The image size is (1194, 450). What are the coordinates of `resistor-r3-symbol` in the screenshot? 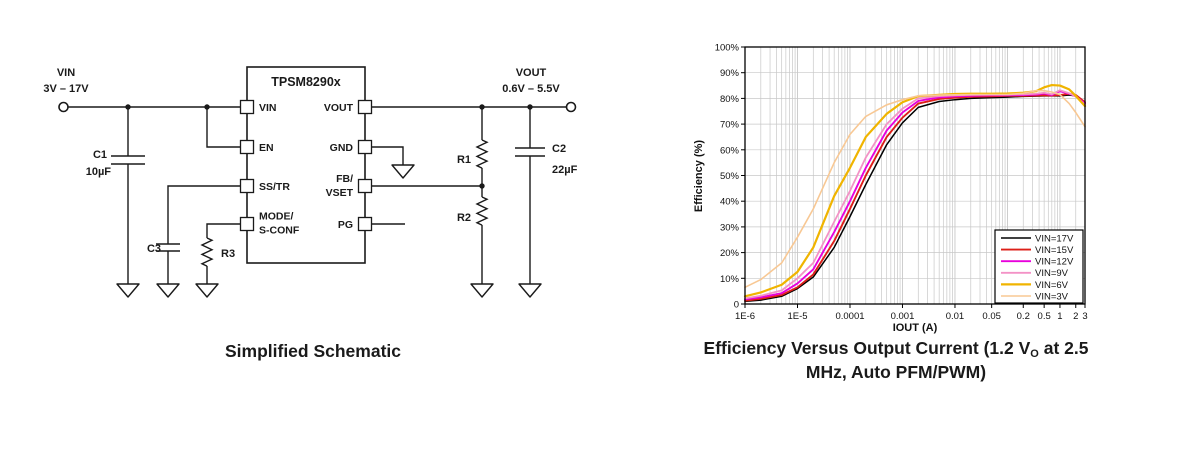 It's located at (207, 252).